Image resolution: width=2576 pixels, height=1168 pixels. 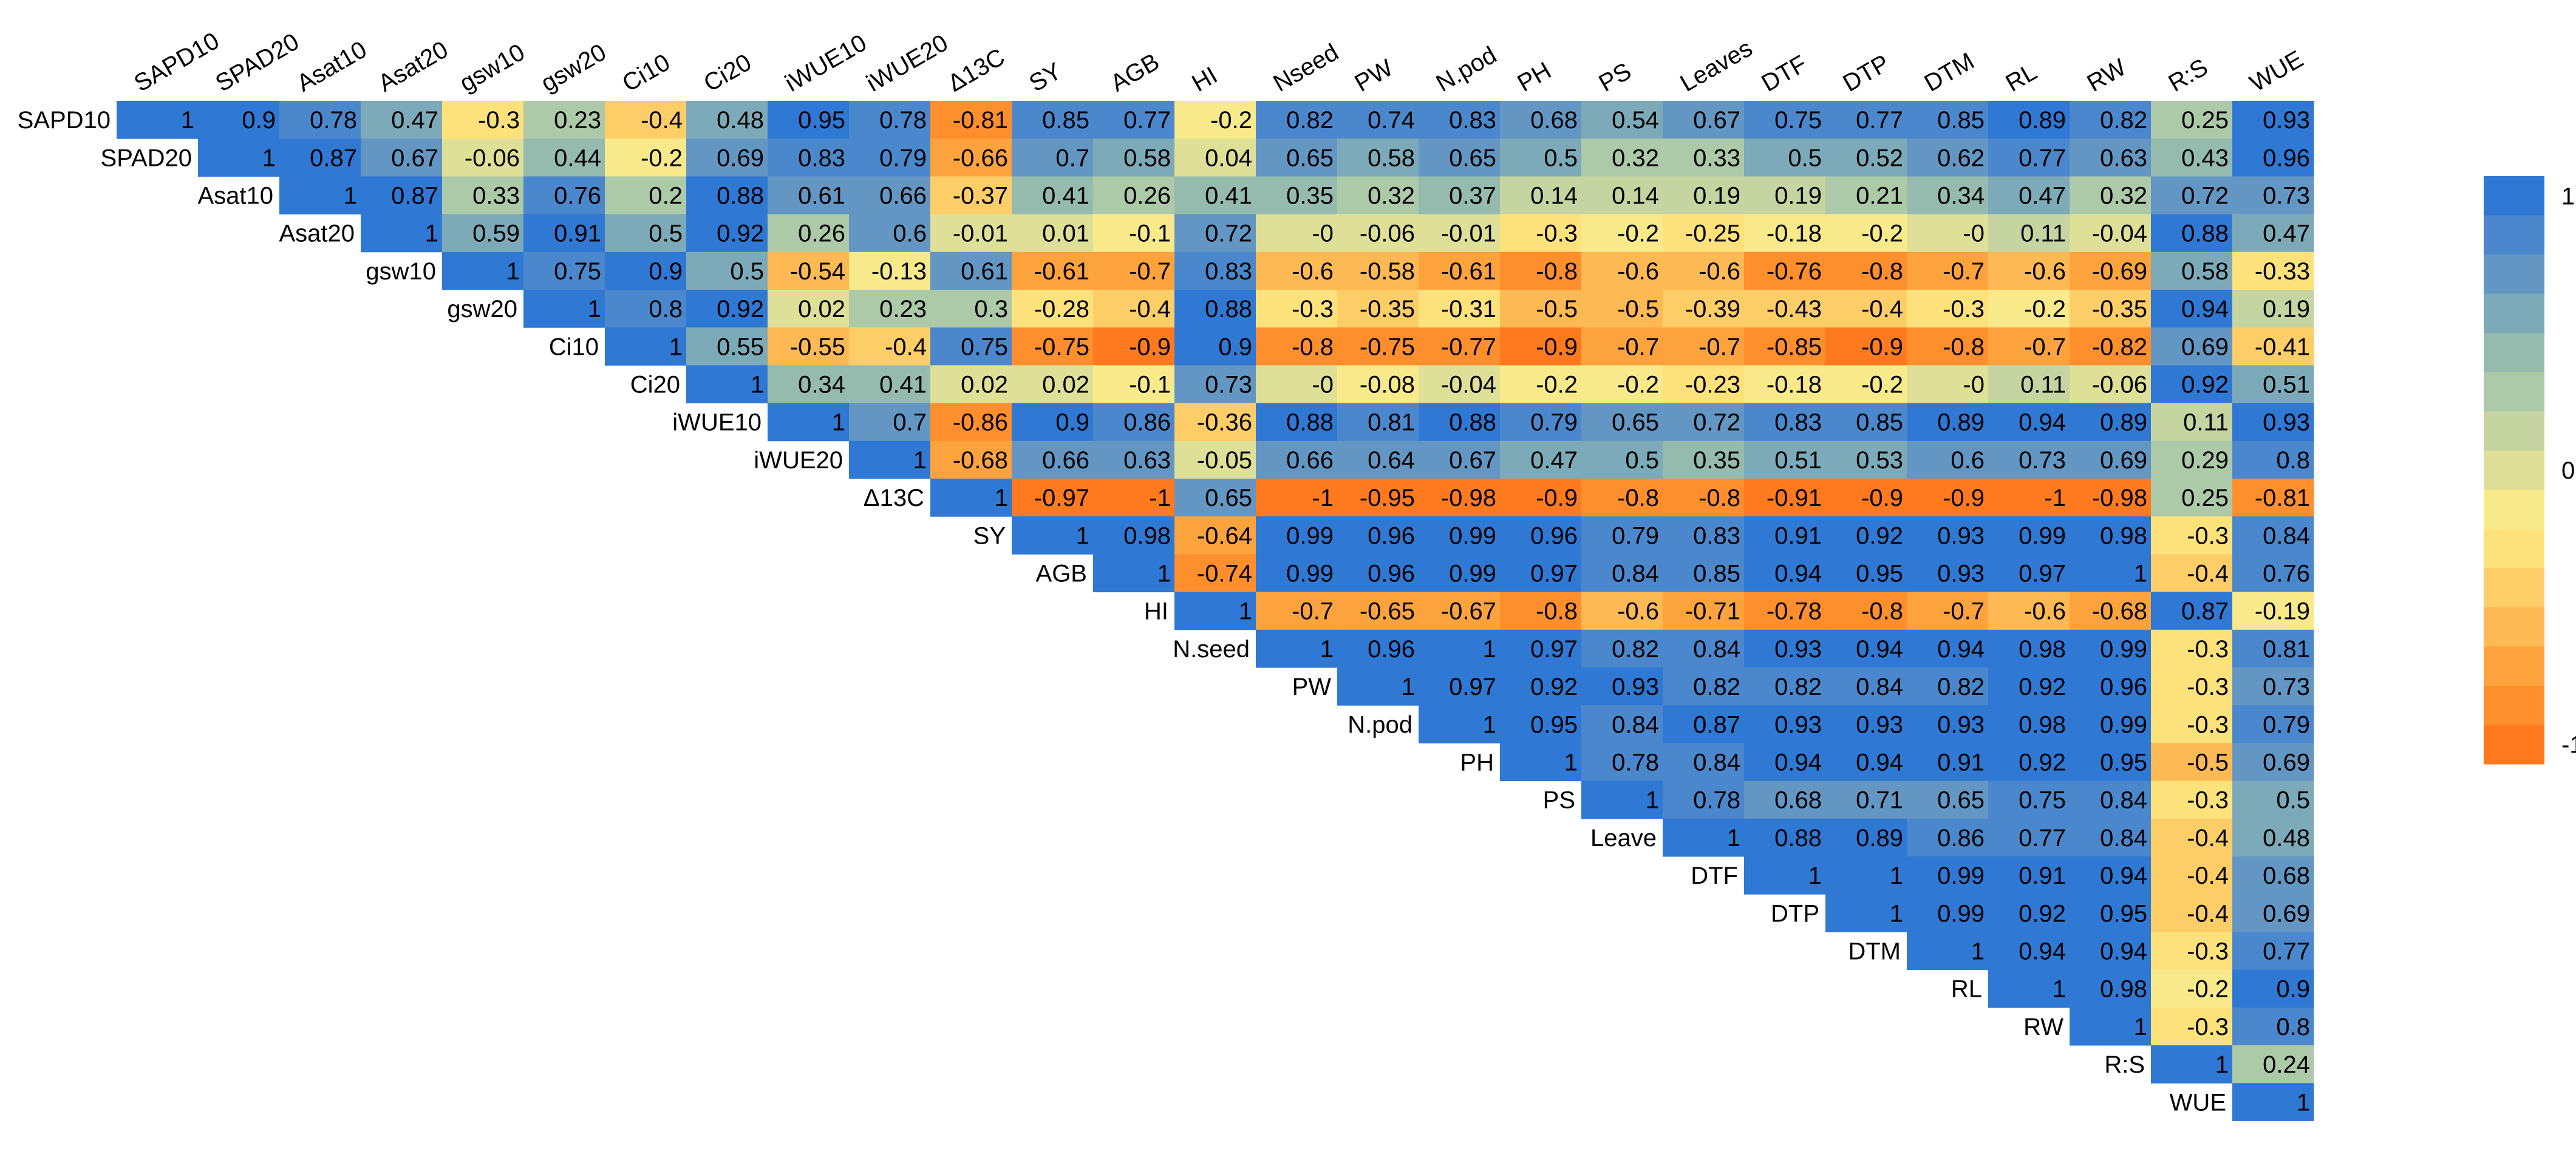 What do you see at coordinates (1045, 77) in the screenshot?
I see `column-label: SY` at bounding box center [1045, 77].